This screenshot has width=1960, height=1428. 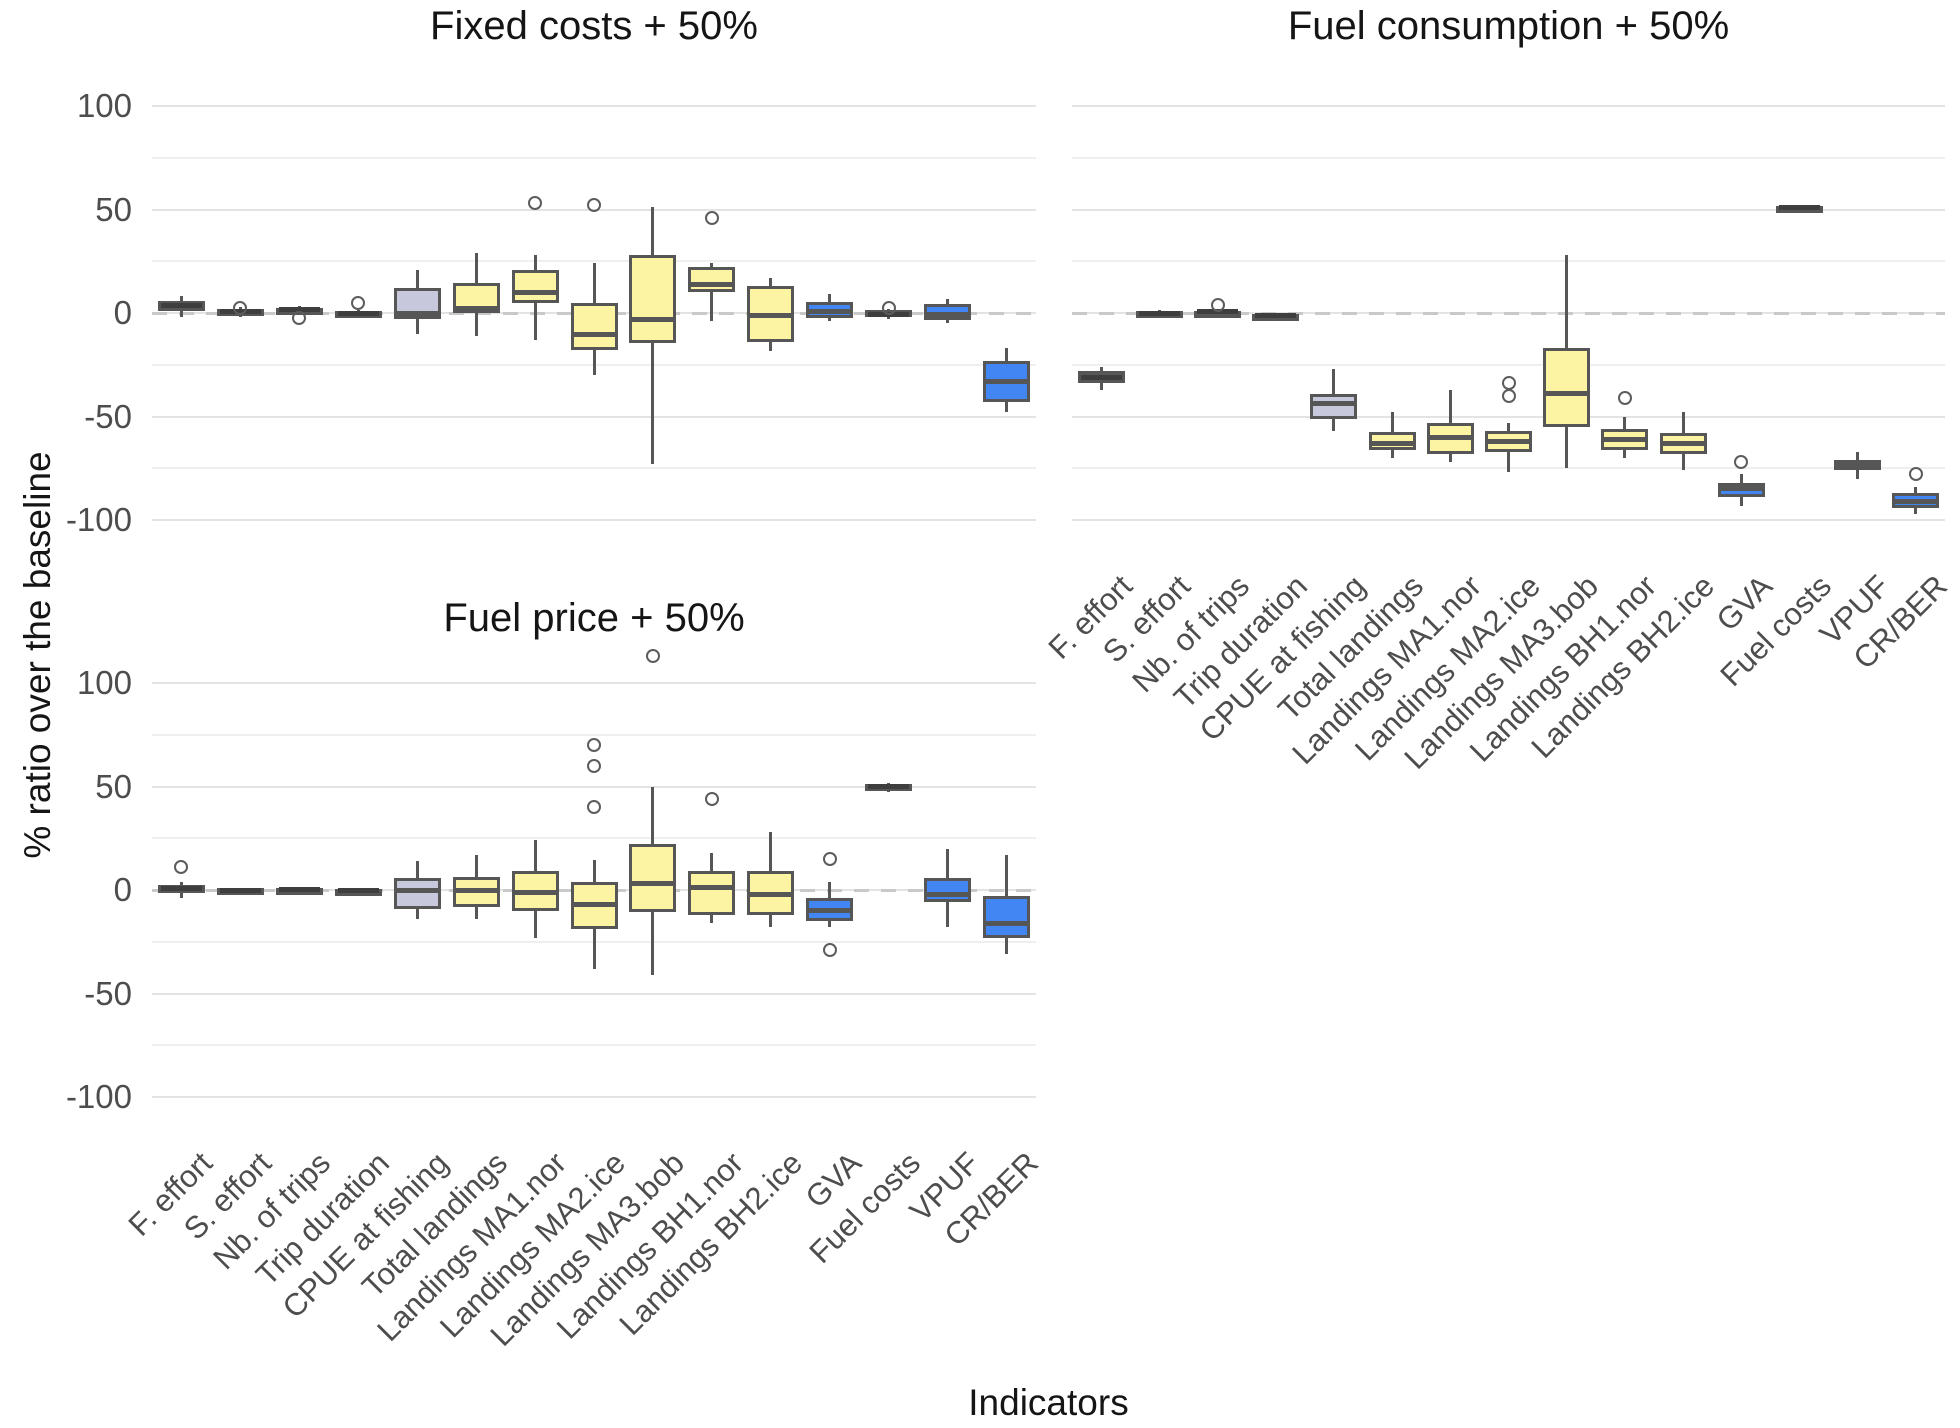 I want to click on box-cr-ber, so click(x=1007, y=917).